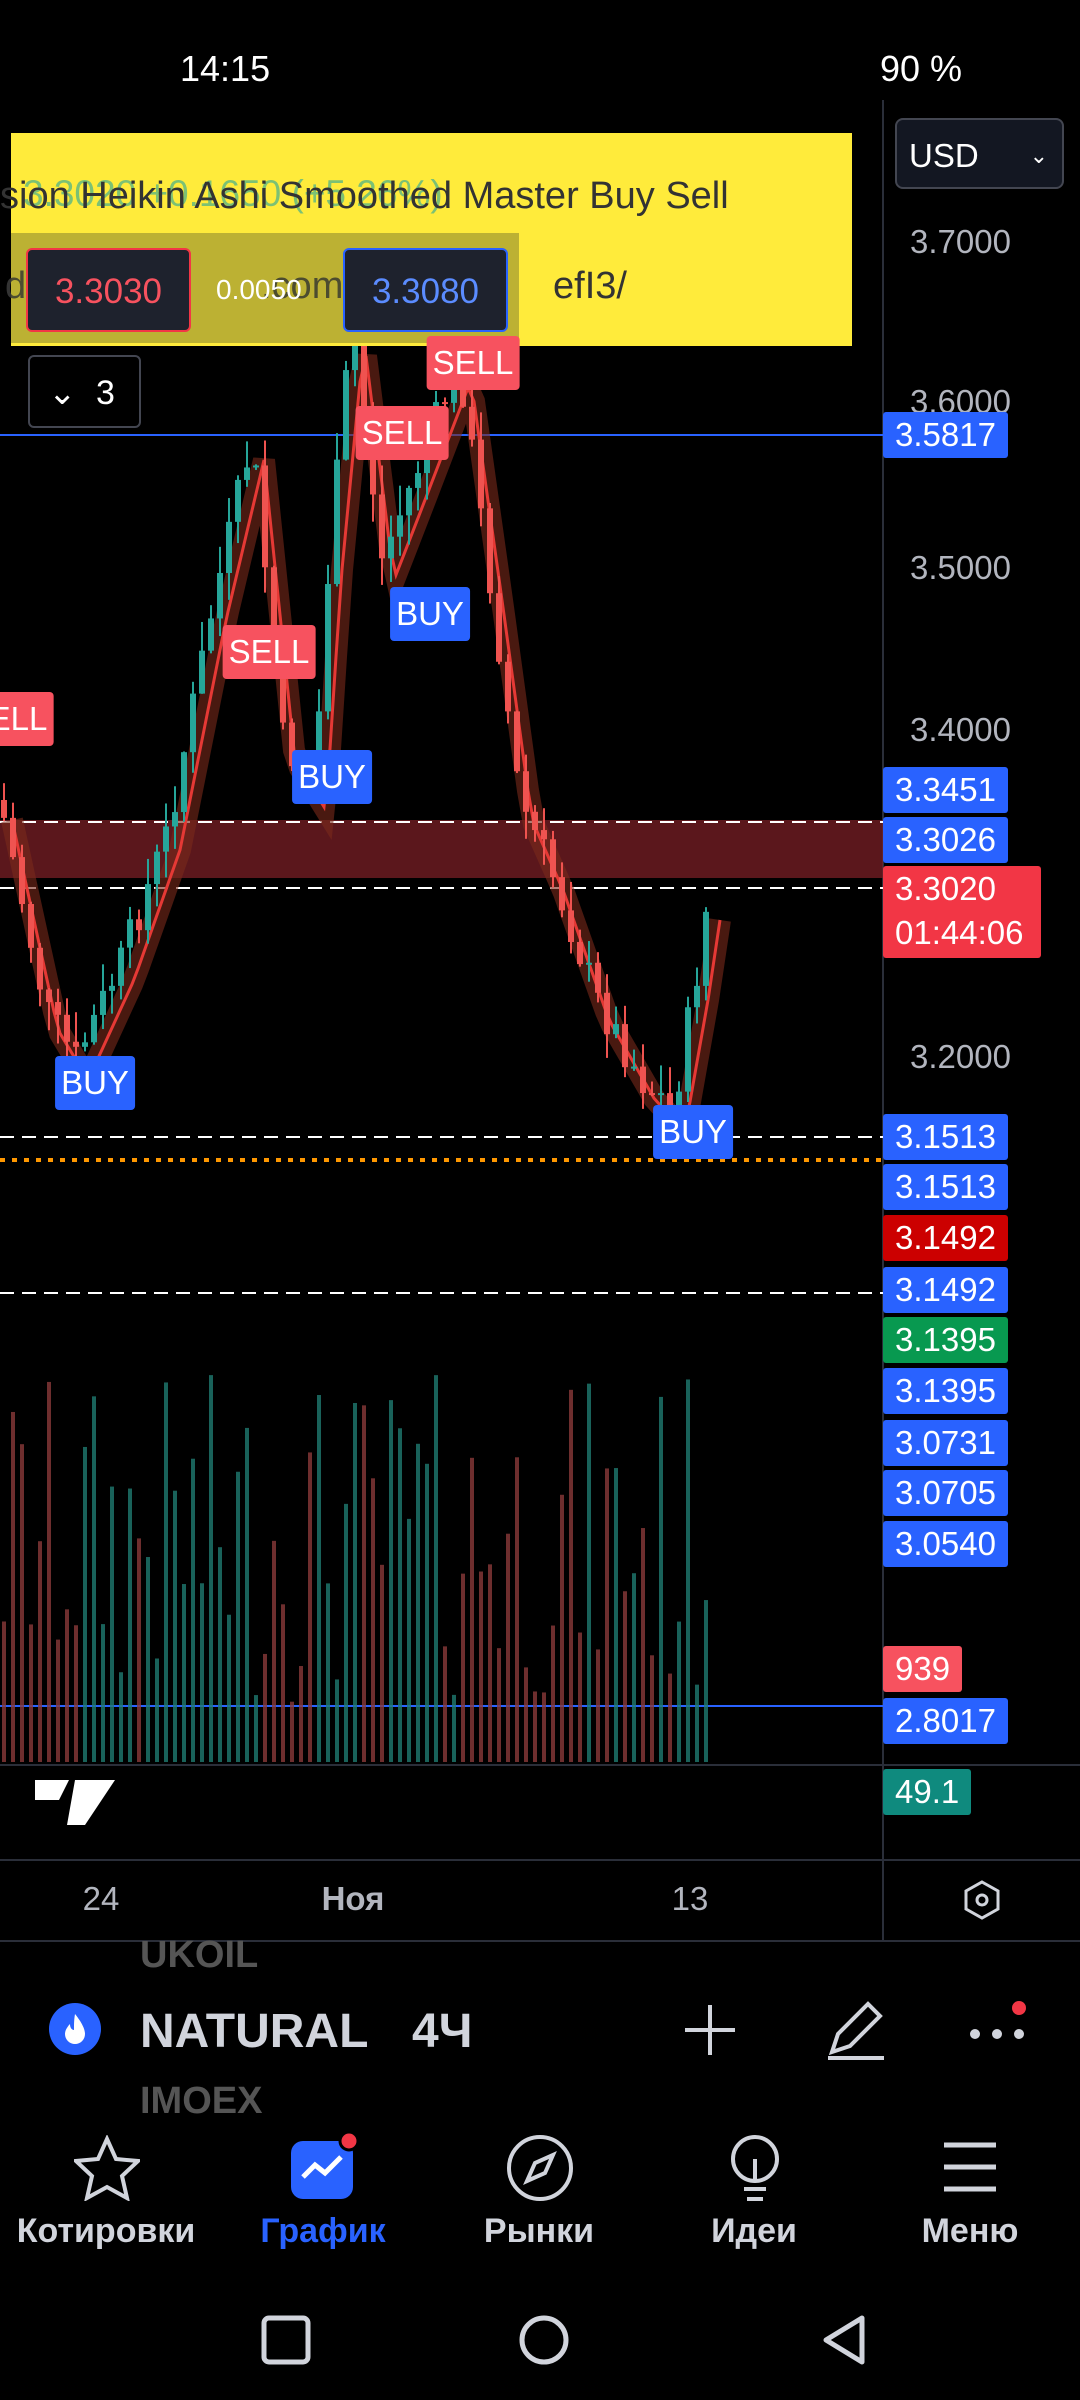  I want to click on currency-select: USD ⌄, so click(979, 153).